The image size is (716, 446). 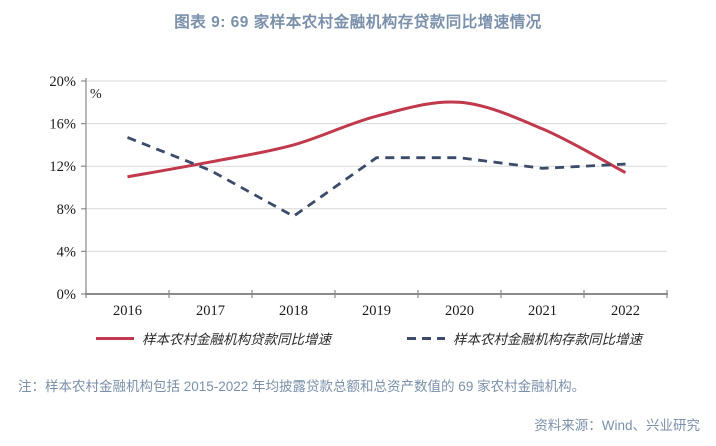 I want to click on svg-text: 2017, so click(x=210, y=311).